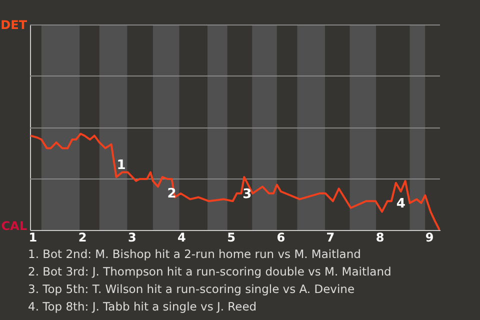 This screenshot has width=480, height=320. Describe the element at coordinates (132, 237) in the screenshot. I see `x-tick-label: 3` at that location.